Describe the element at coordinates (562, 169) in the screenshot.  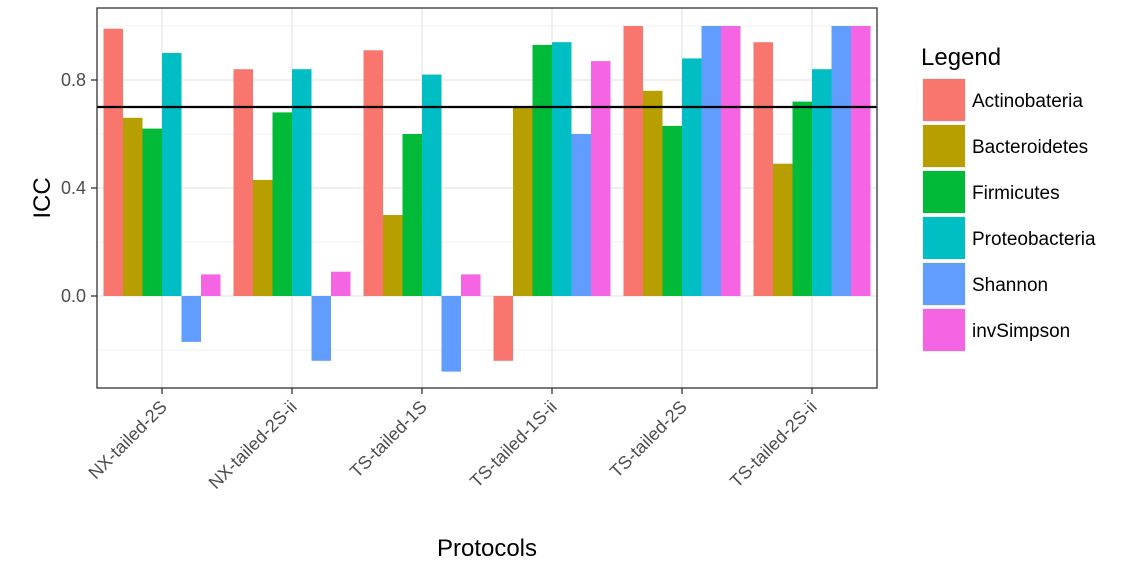
I see `bar-proteobacteria-ts-tailed-1s-ii` at that location.